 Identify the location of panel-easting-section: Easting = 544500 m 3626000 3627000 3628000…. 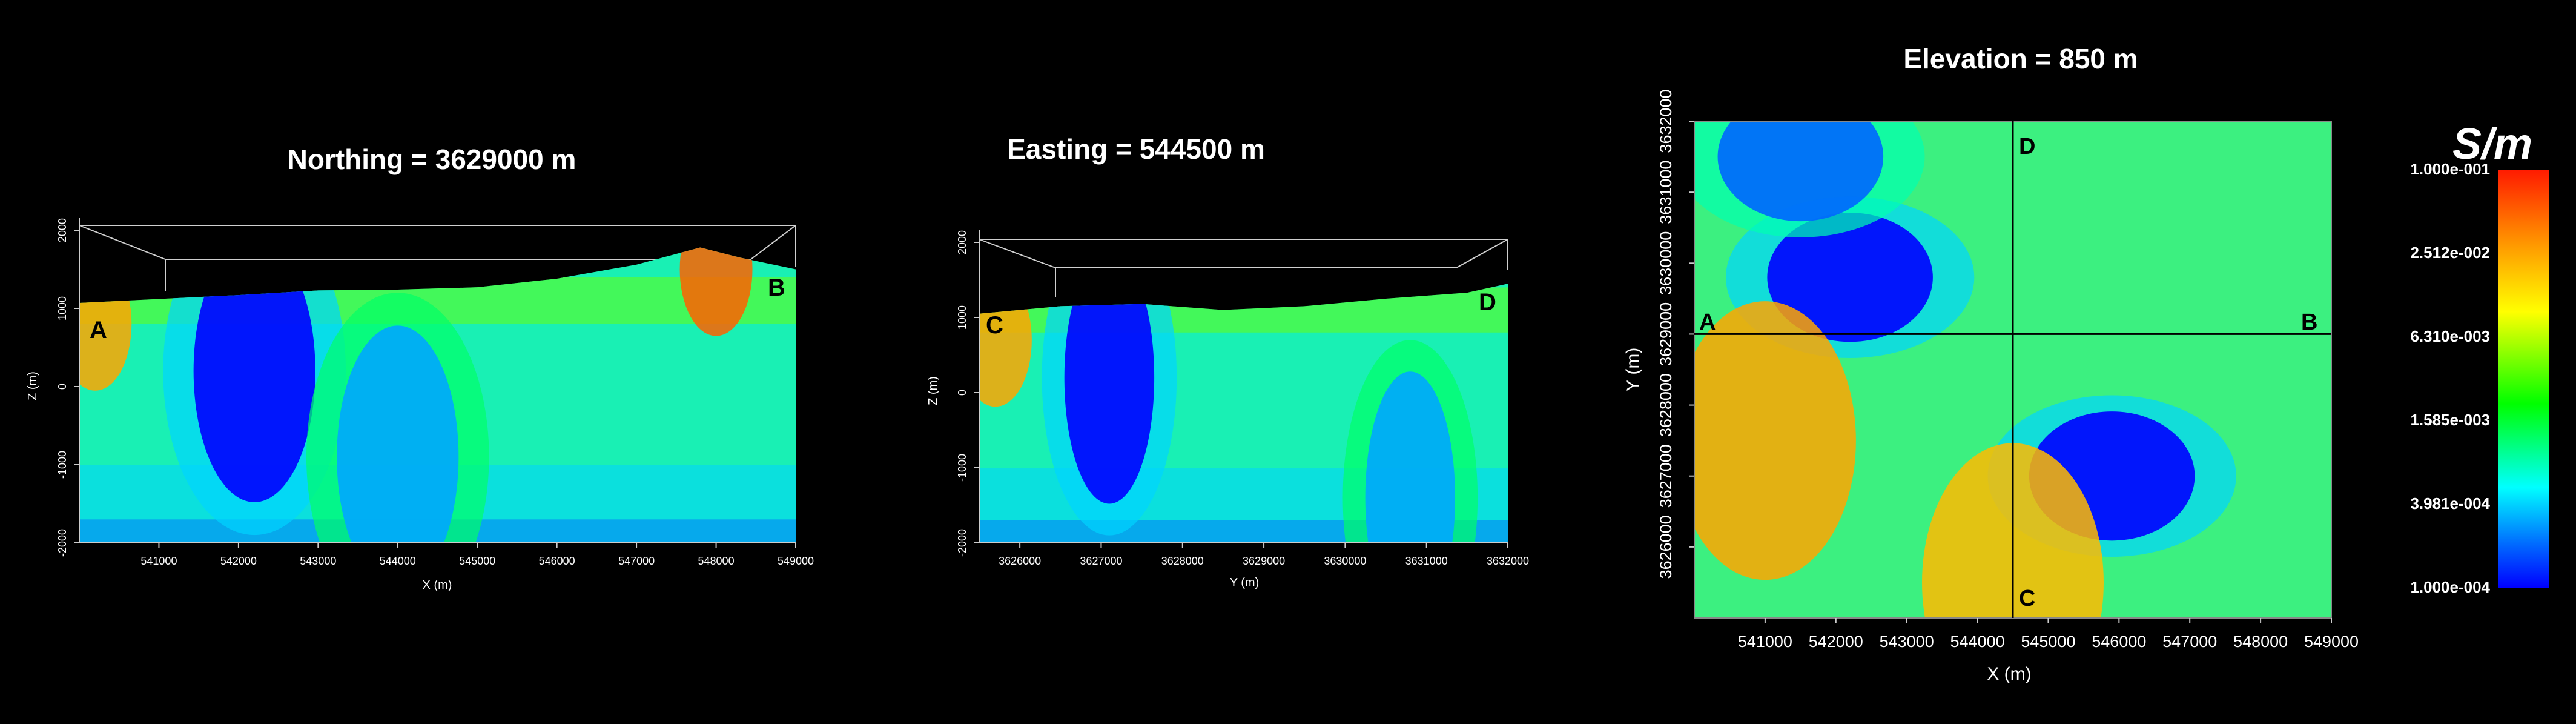
(1227, 361).